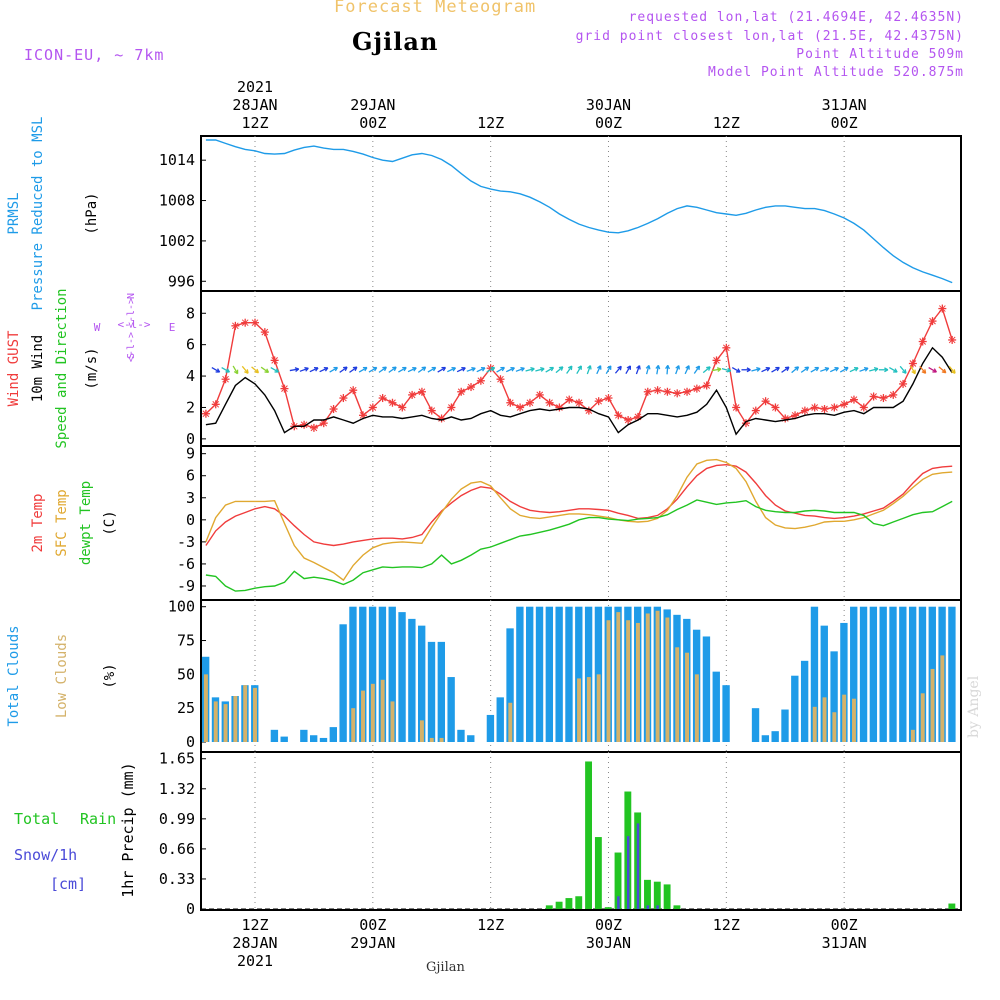 The height and width of the screenshot is (1000, 1000). I want to click on snow-bar, so click(638, 866).